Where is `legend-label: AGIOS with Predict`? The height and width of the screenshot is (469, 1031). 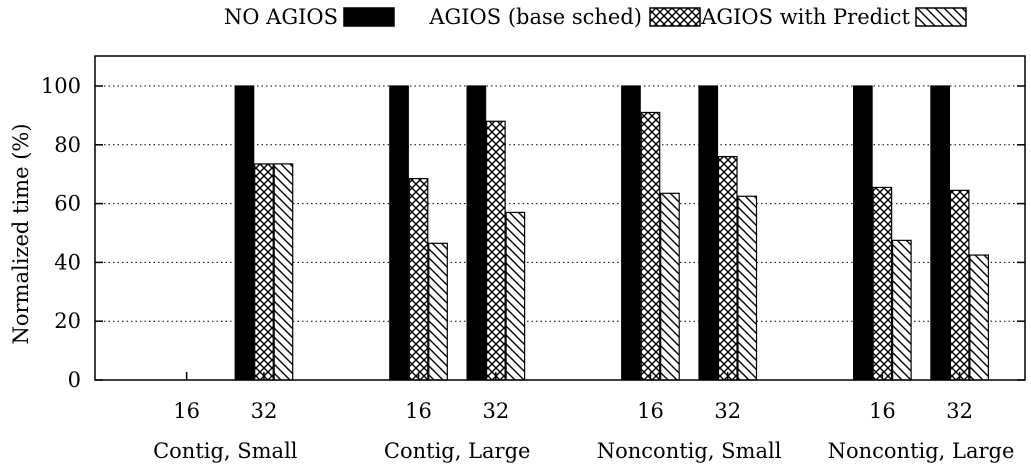
legend-label: AGIOS with Predict is located at coordinates (805, 17).